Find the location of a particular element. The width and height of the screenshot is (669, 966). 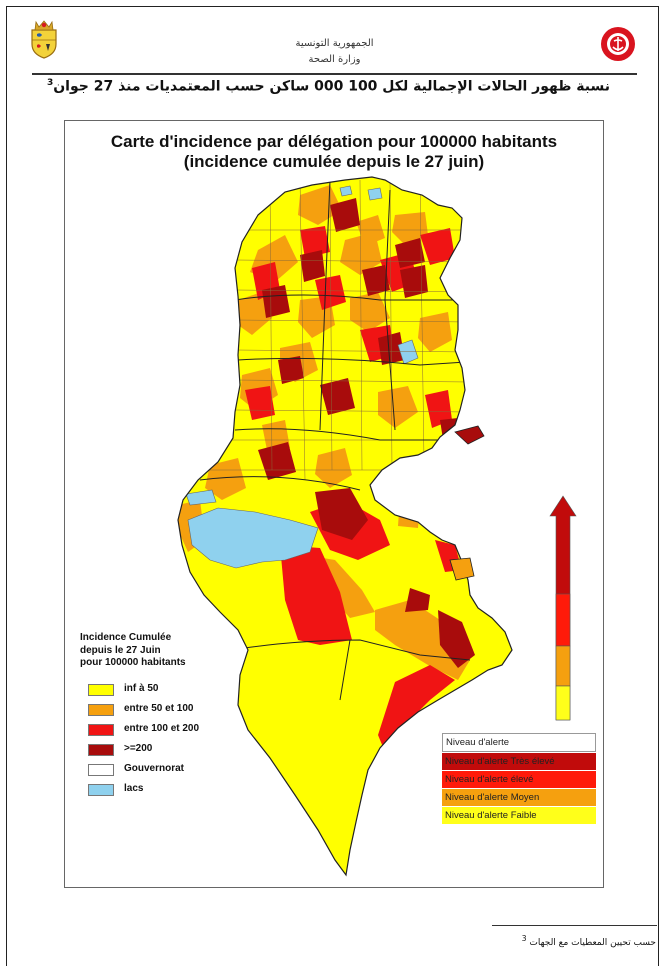

header-divider is located at coordinates (334, 74).